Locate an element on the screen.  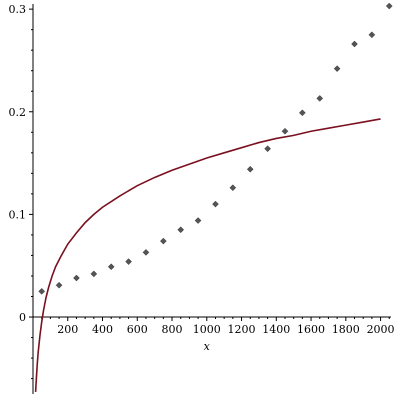
y-tick-label: 0.1 is located at coordinates (18, 214).